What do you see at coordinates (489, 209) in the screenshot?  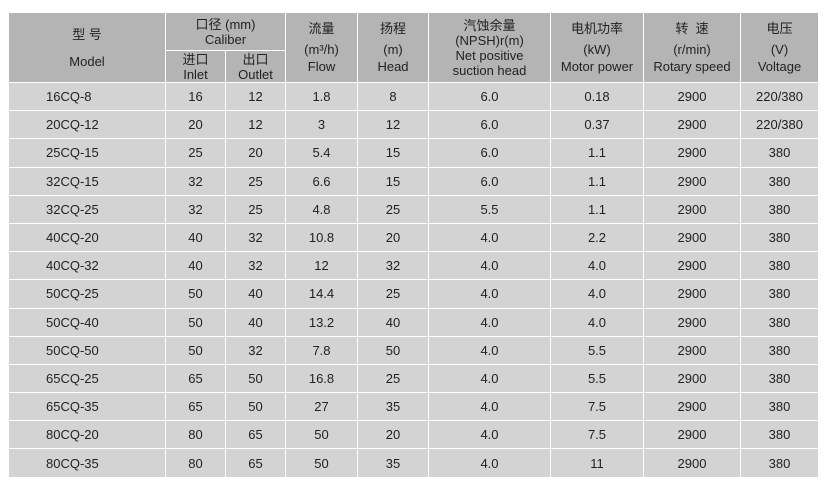 I see `cell-npsh: 5.5` at bounding box center [489, 209].